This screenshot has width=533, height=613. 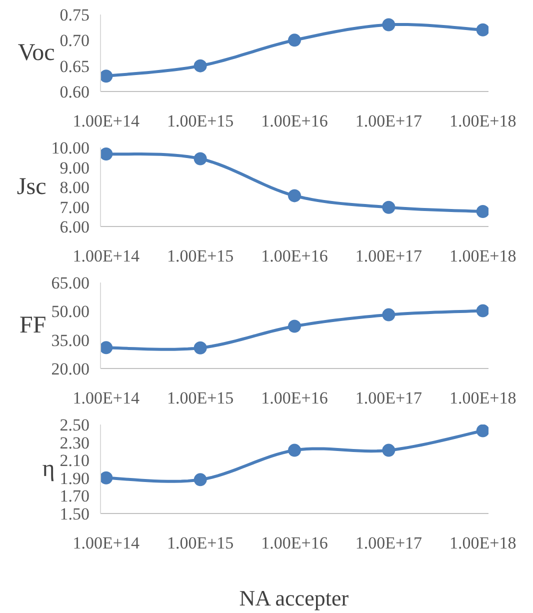 What do you see at coordinates (75, 168) in the screenshot?
I see `y-tick-label: 9.00` at bounding box center [75, 168].